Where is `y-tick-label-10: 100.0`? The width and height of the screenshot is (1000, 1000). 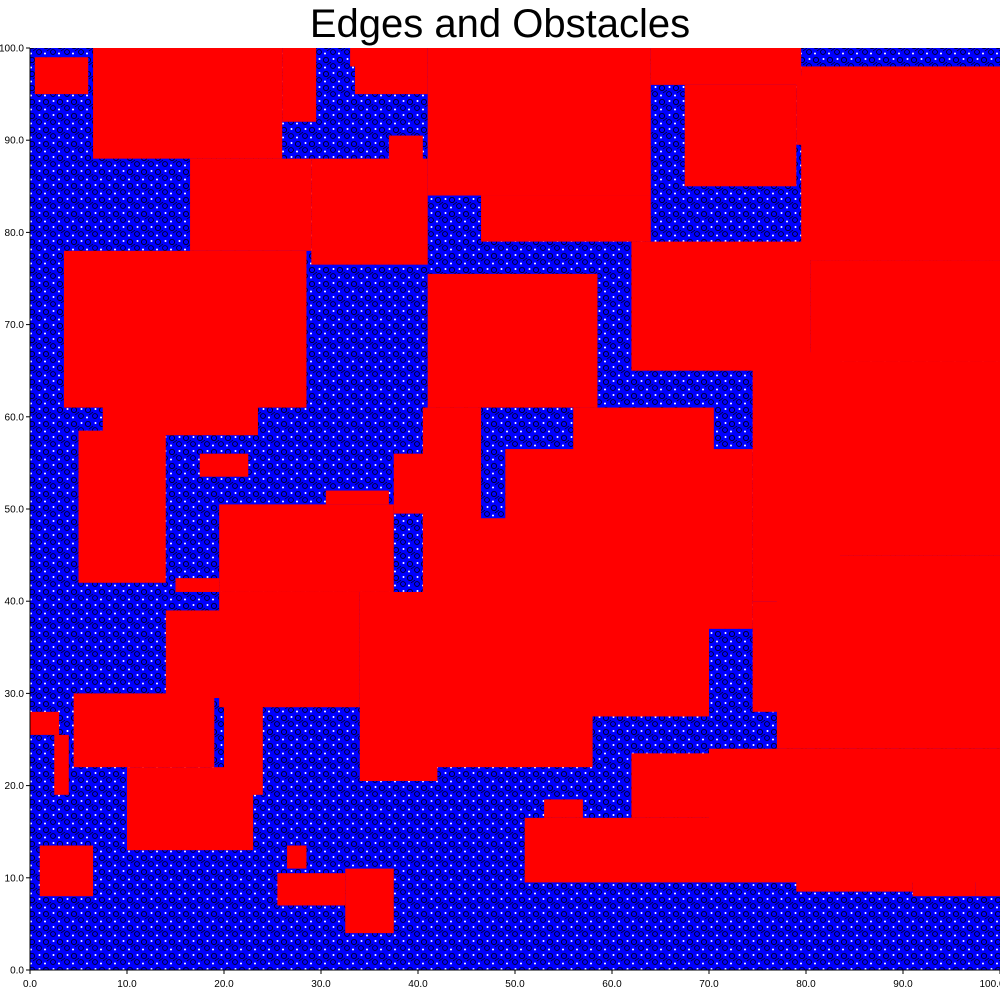
y-tick-label-10: 100.0 is located at coordinates (12, 49).